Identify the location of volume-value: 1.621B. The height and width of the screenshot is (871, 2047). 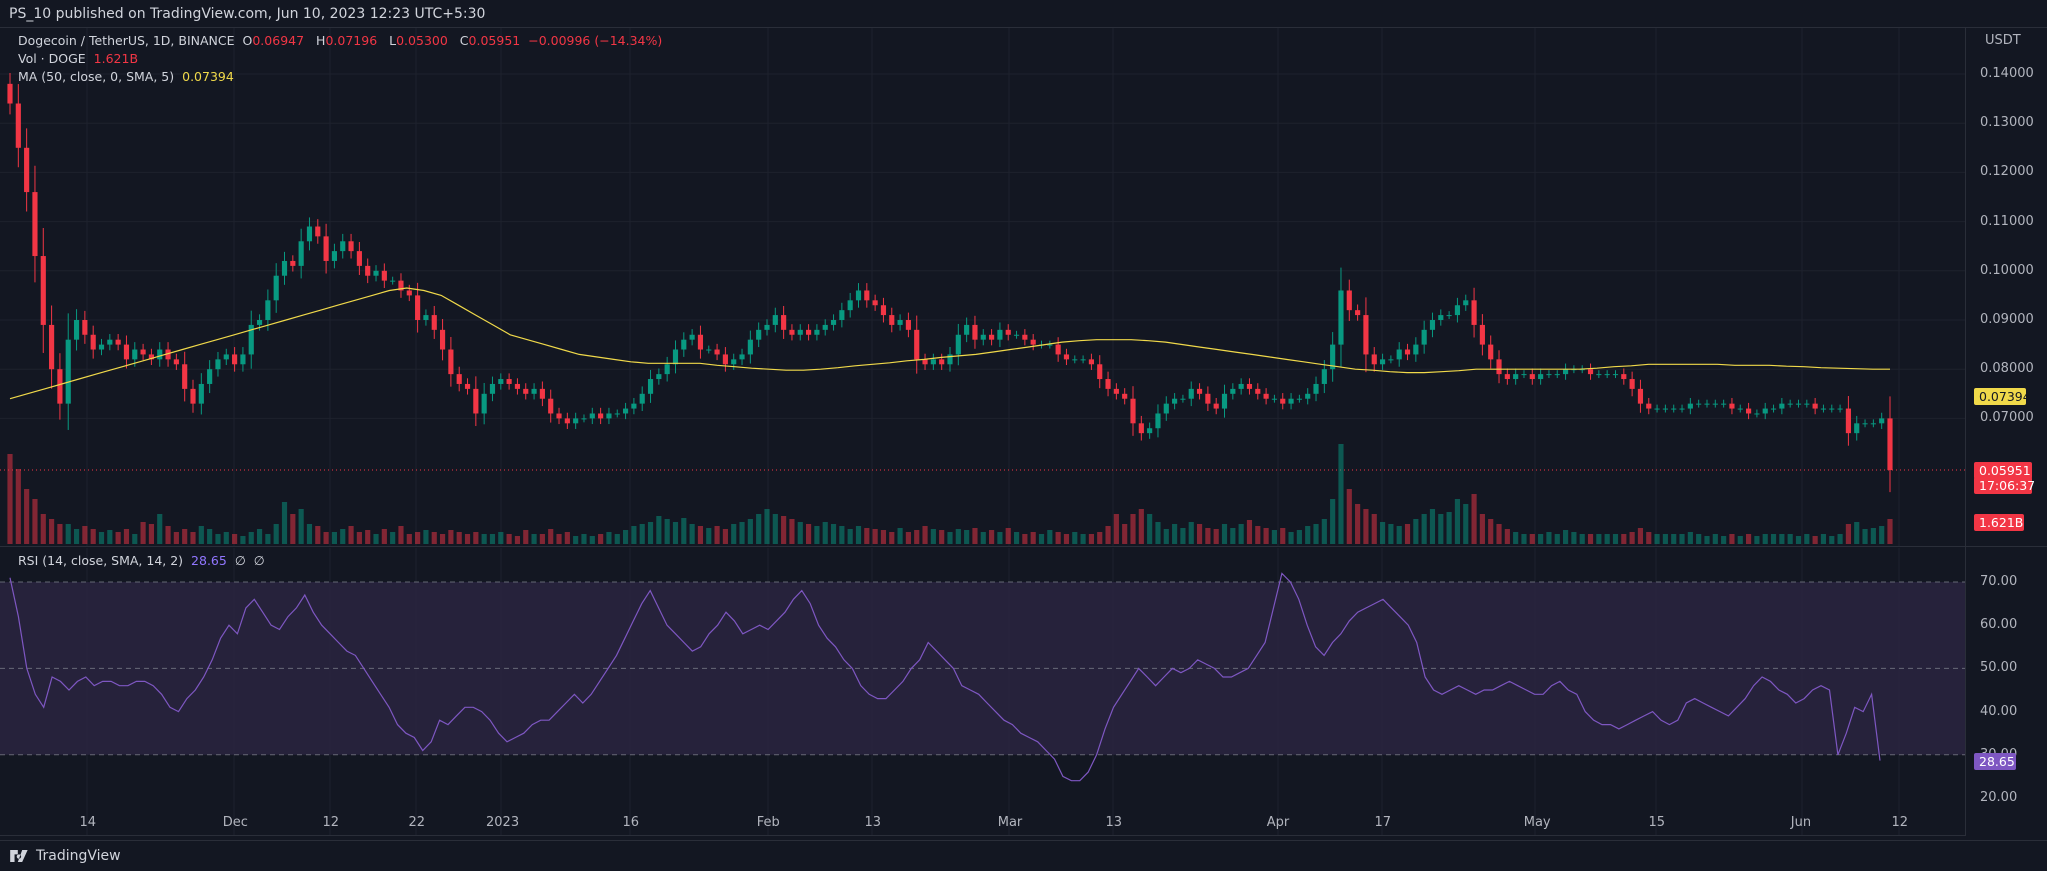
(116, 58).